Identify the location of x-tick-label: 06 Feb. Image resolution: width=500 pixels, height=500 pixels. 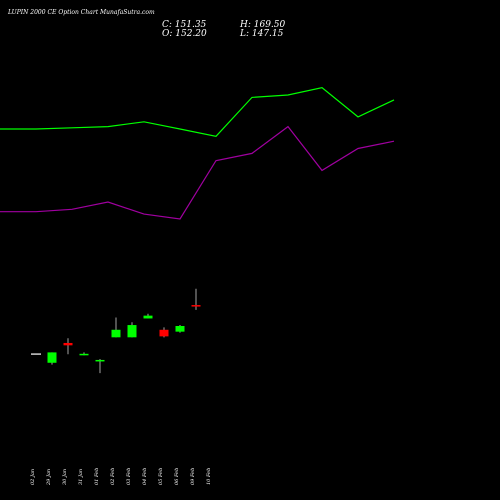
(177, 476).